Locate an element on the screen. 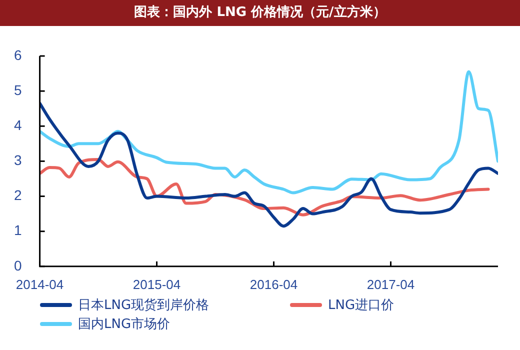  y-tick-label: 0 is located at coordinates (18, 265).